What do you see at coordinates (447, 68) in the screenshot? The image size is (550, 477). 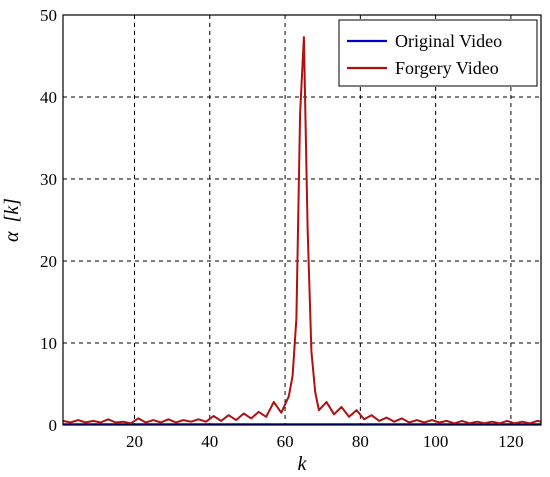 I see `legend-label: Forgery Video` at bounding box center [447, 68].